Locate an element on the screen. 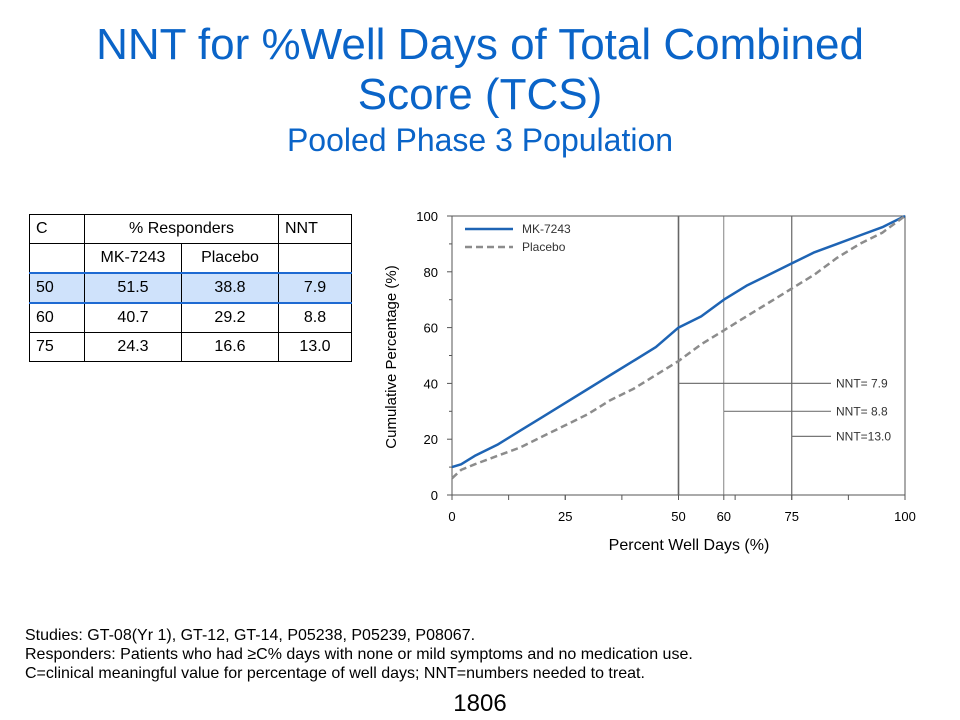 The height and width of the screenshot is (720, 960). table-subheader-row: MK-7243 Placebo is located at coordinates (190, 258).